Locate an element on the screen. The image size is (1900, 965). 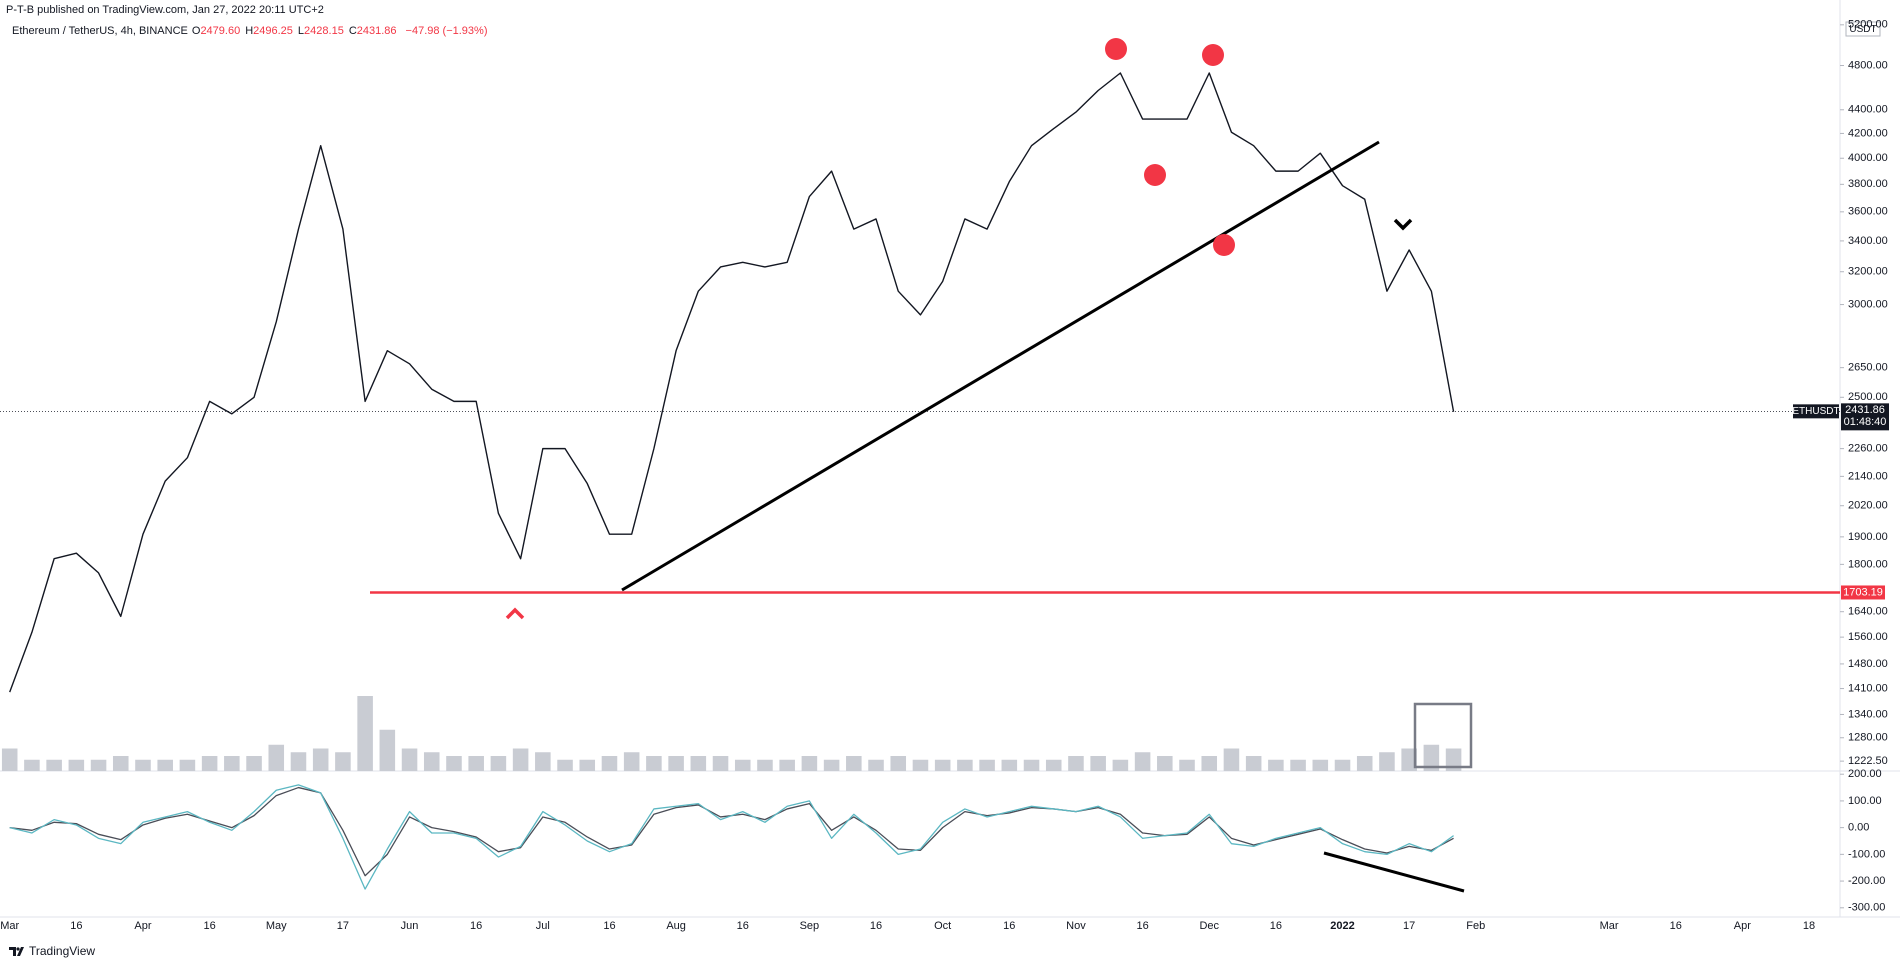
symbol-subtitle: Ethereum / TetherUS, 4h, BINANCE is located at coordinates (100, 31).